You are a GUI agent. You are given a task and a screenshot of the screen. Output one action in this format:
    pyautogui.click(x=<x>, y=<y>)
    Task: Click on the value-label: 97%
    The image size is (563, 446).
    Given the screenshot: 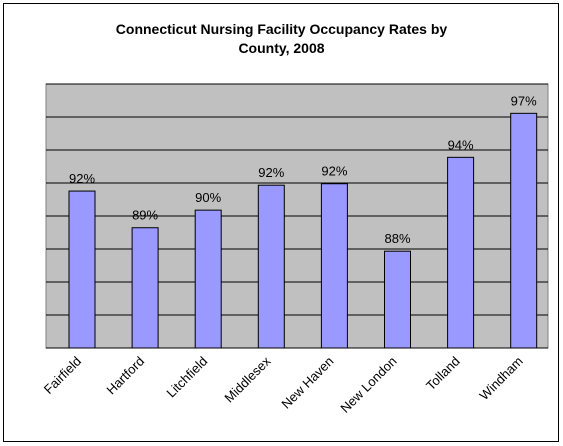 What is the action you would take?
    pyautogui.click(x=524, y=100)
    